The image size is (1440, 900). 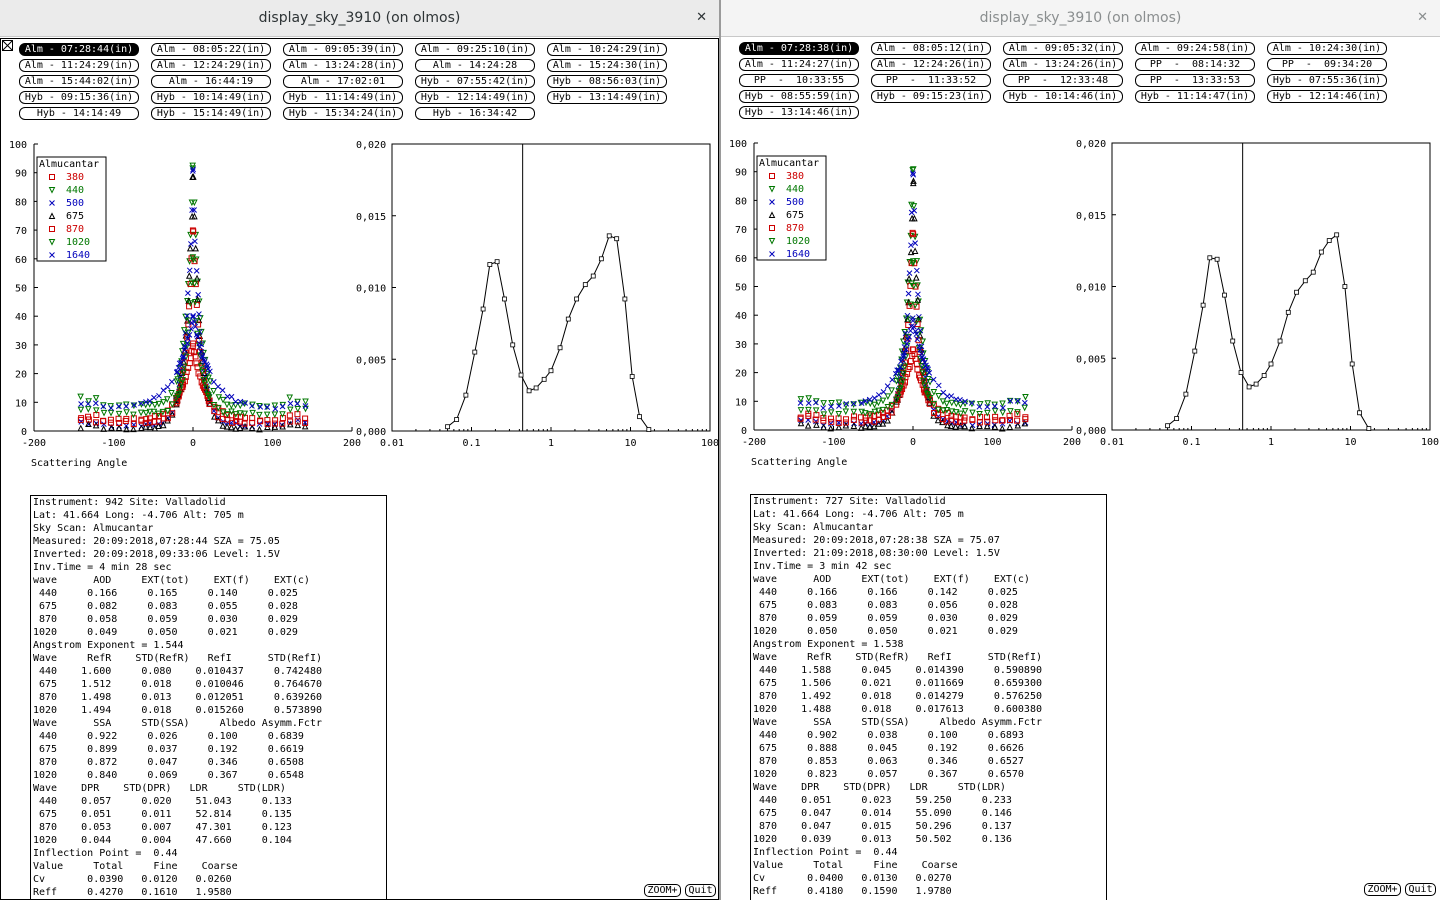 I want to click on scan-button: Alm - 09:25:10(in), so click(x=475, y=49).